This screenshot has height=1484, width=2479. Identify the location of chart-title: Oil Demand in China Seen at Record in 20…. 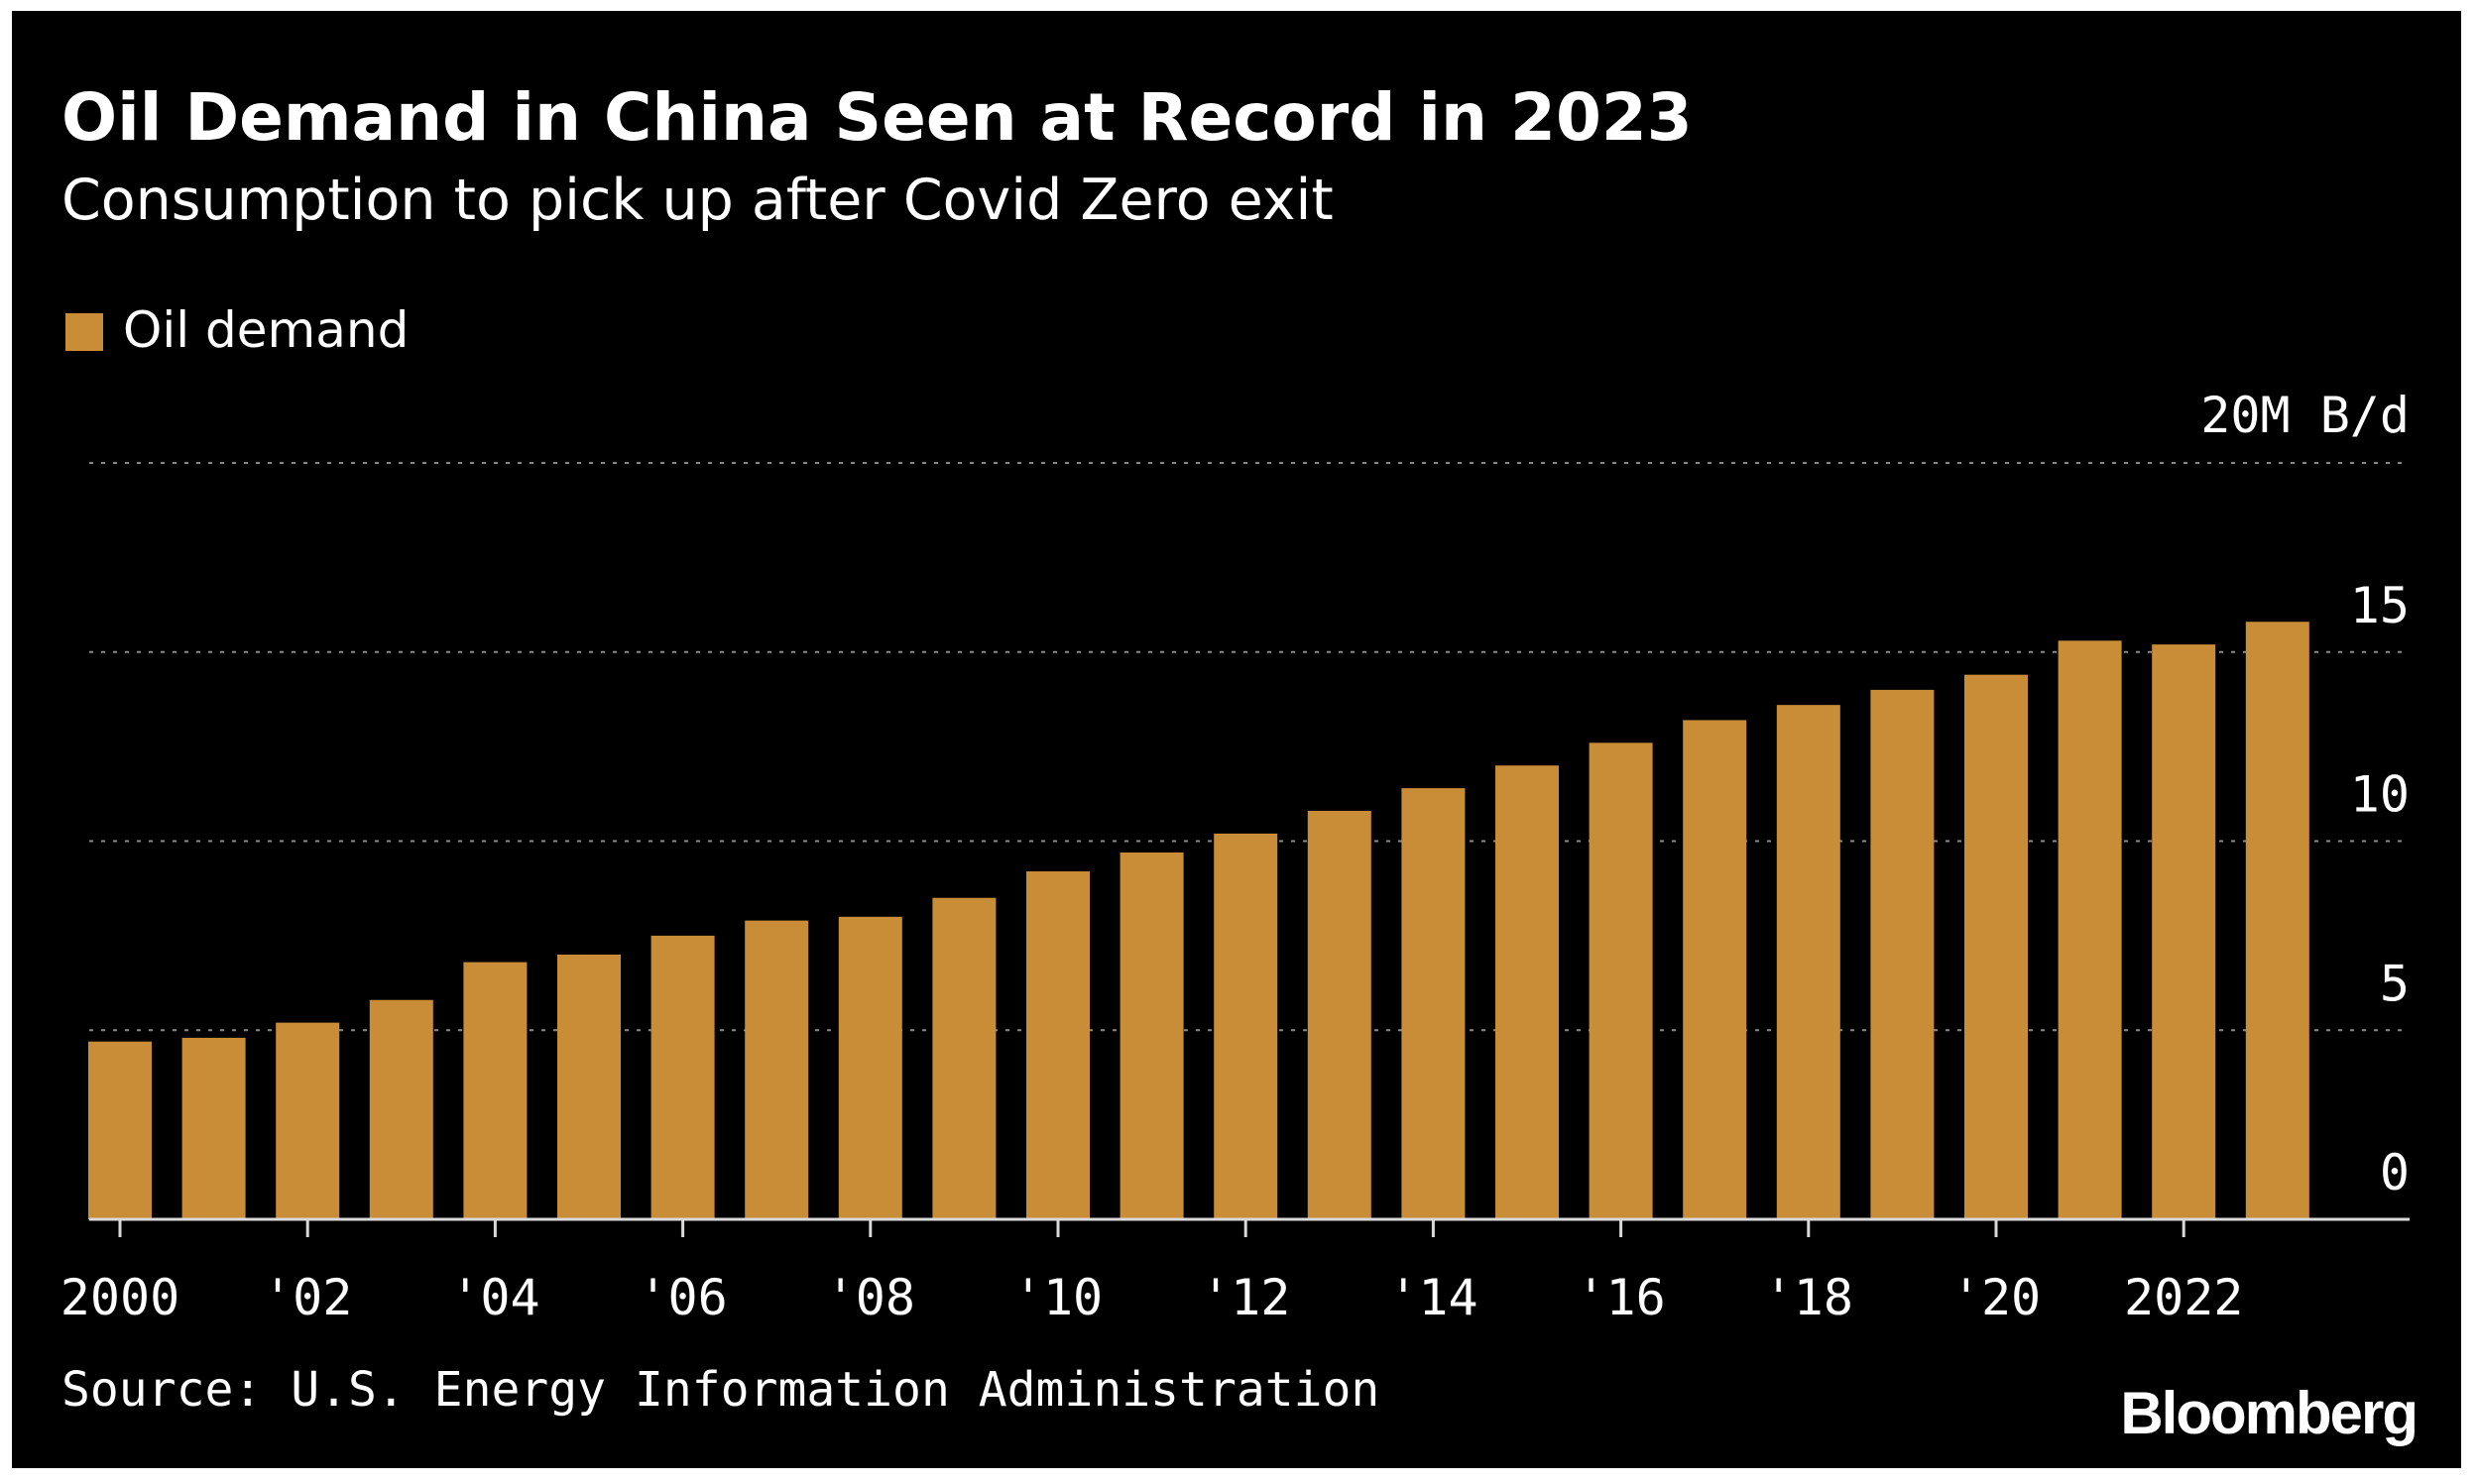
(877, 117).